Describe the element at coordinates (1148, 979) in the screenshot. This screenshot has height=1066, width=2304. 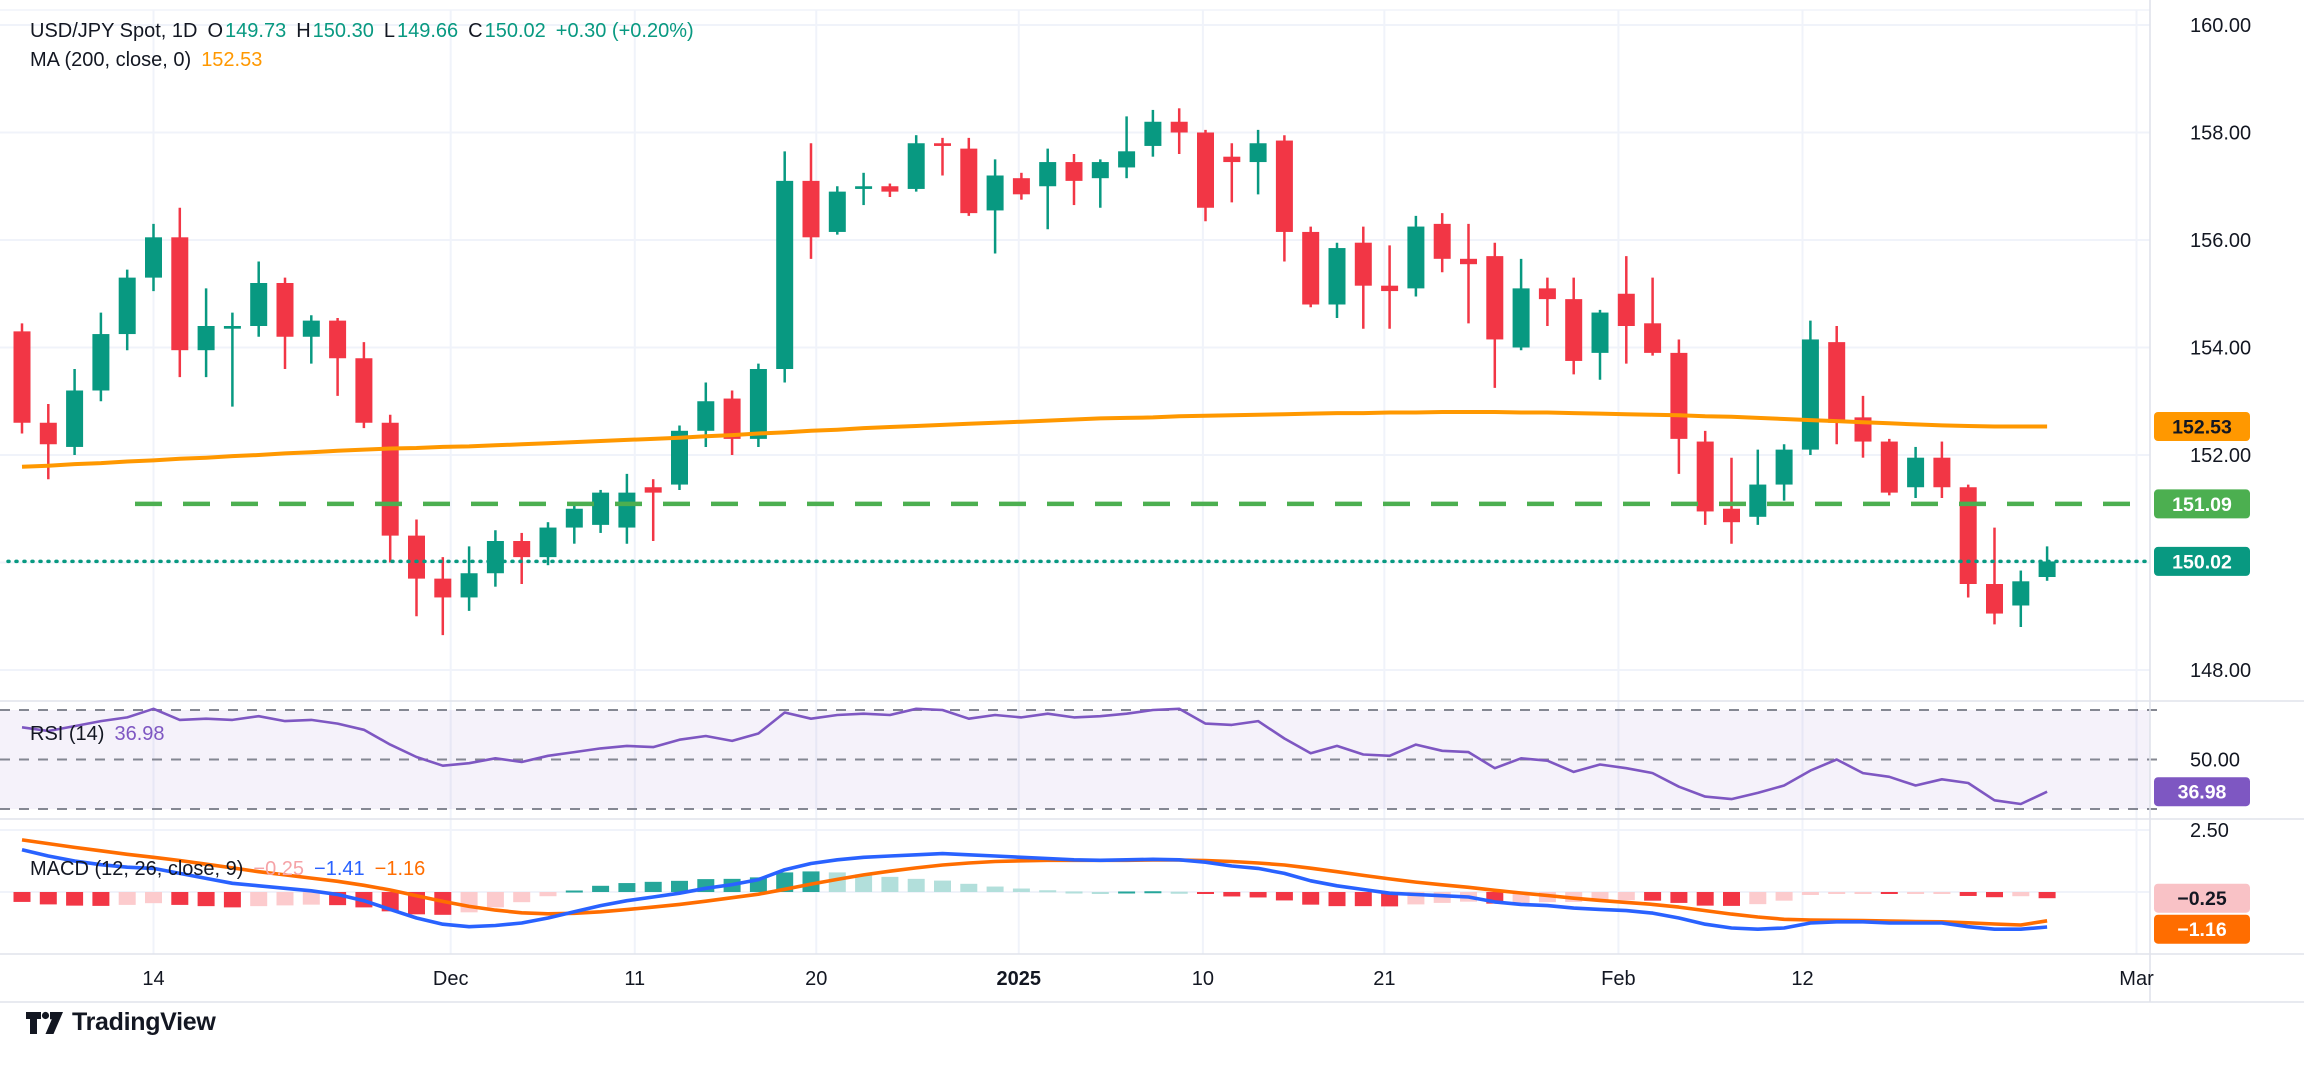
I see `time-axis: 14 Dec 11 20 2025 10 21 Feb 12 Mar` at that location.